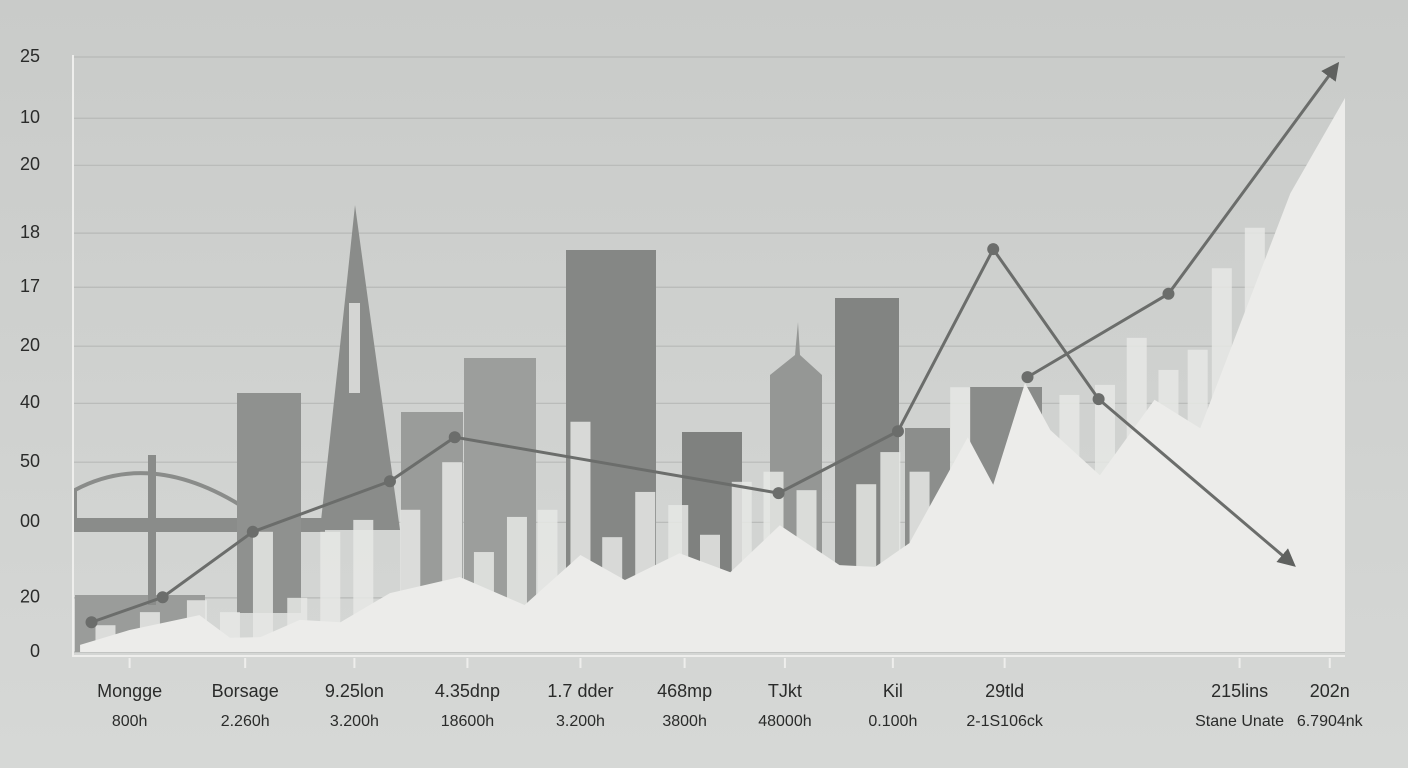 The width and height of the screenshot is (1408, 768). Describe the element at coordinates (35, 651) in the screenshot. I see `y-tick-label: 0` at that location.